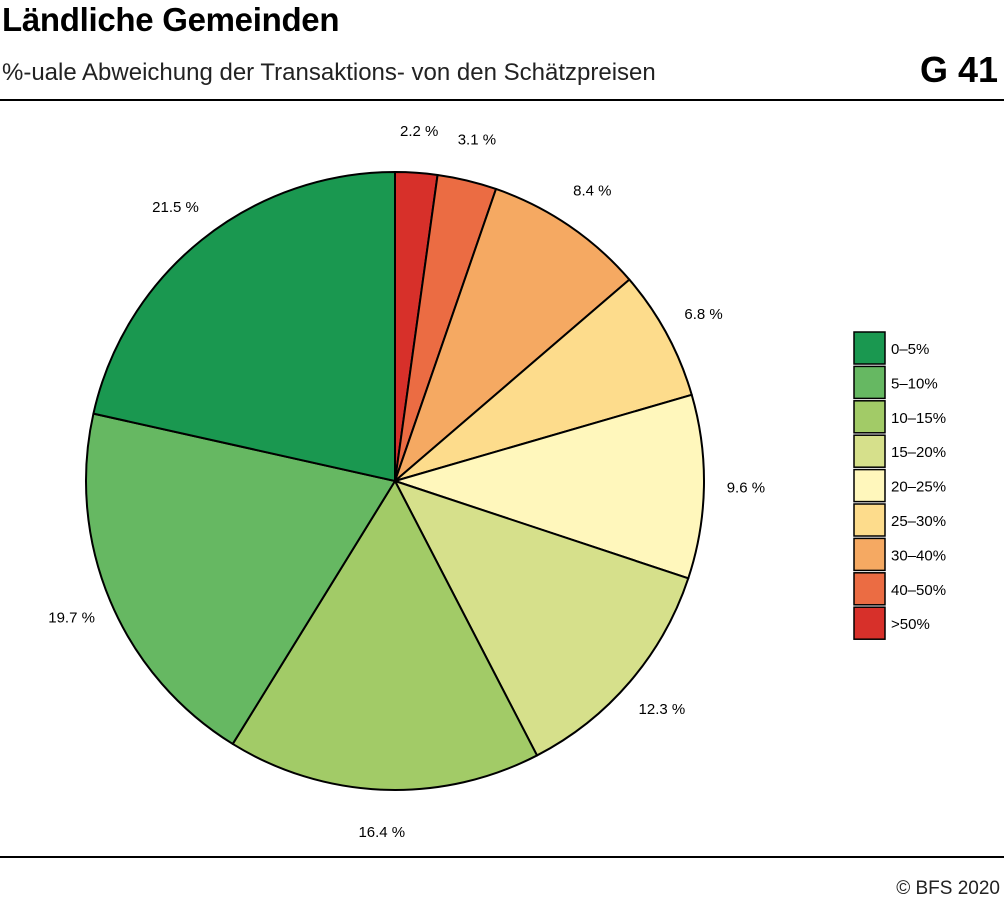 The image size is (1004, 900). I want to click on chart-title: Ländliche Gemeinden, so click(171, 19).